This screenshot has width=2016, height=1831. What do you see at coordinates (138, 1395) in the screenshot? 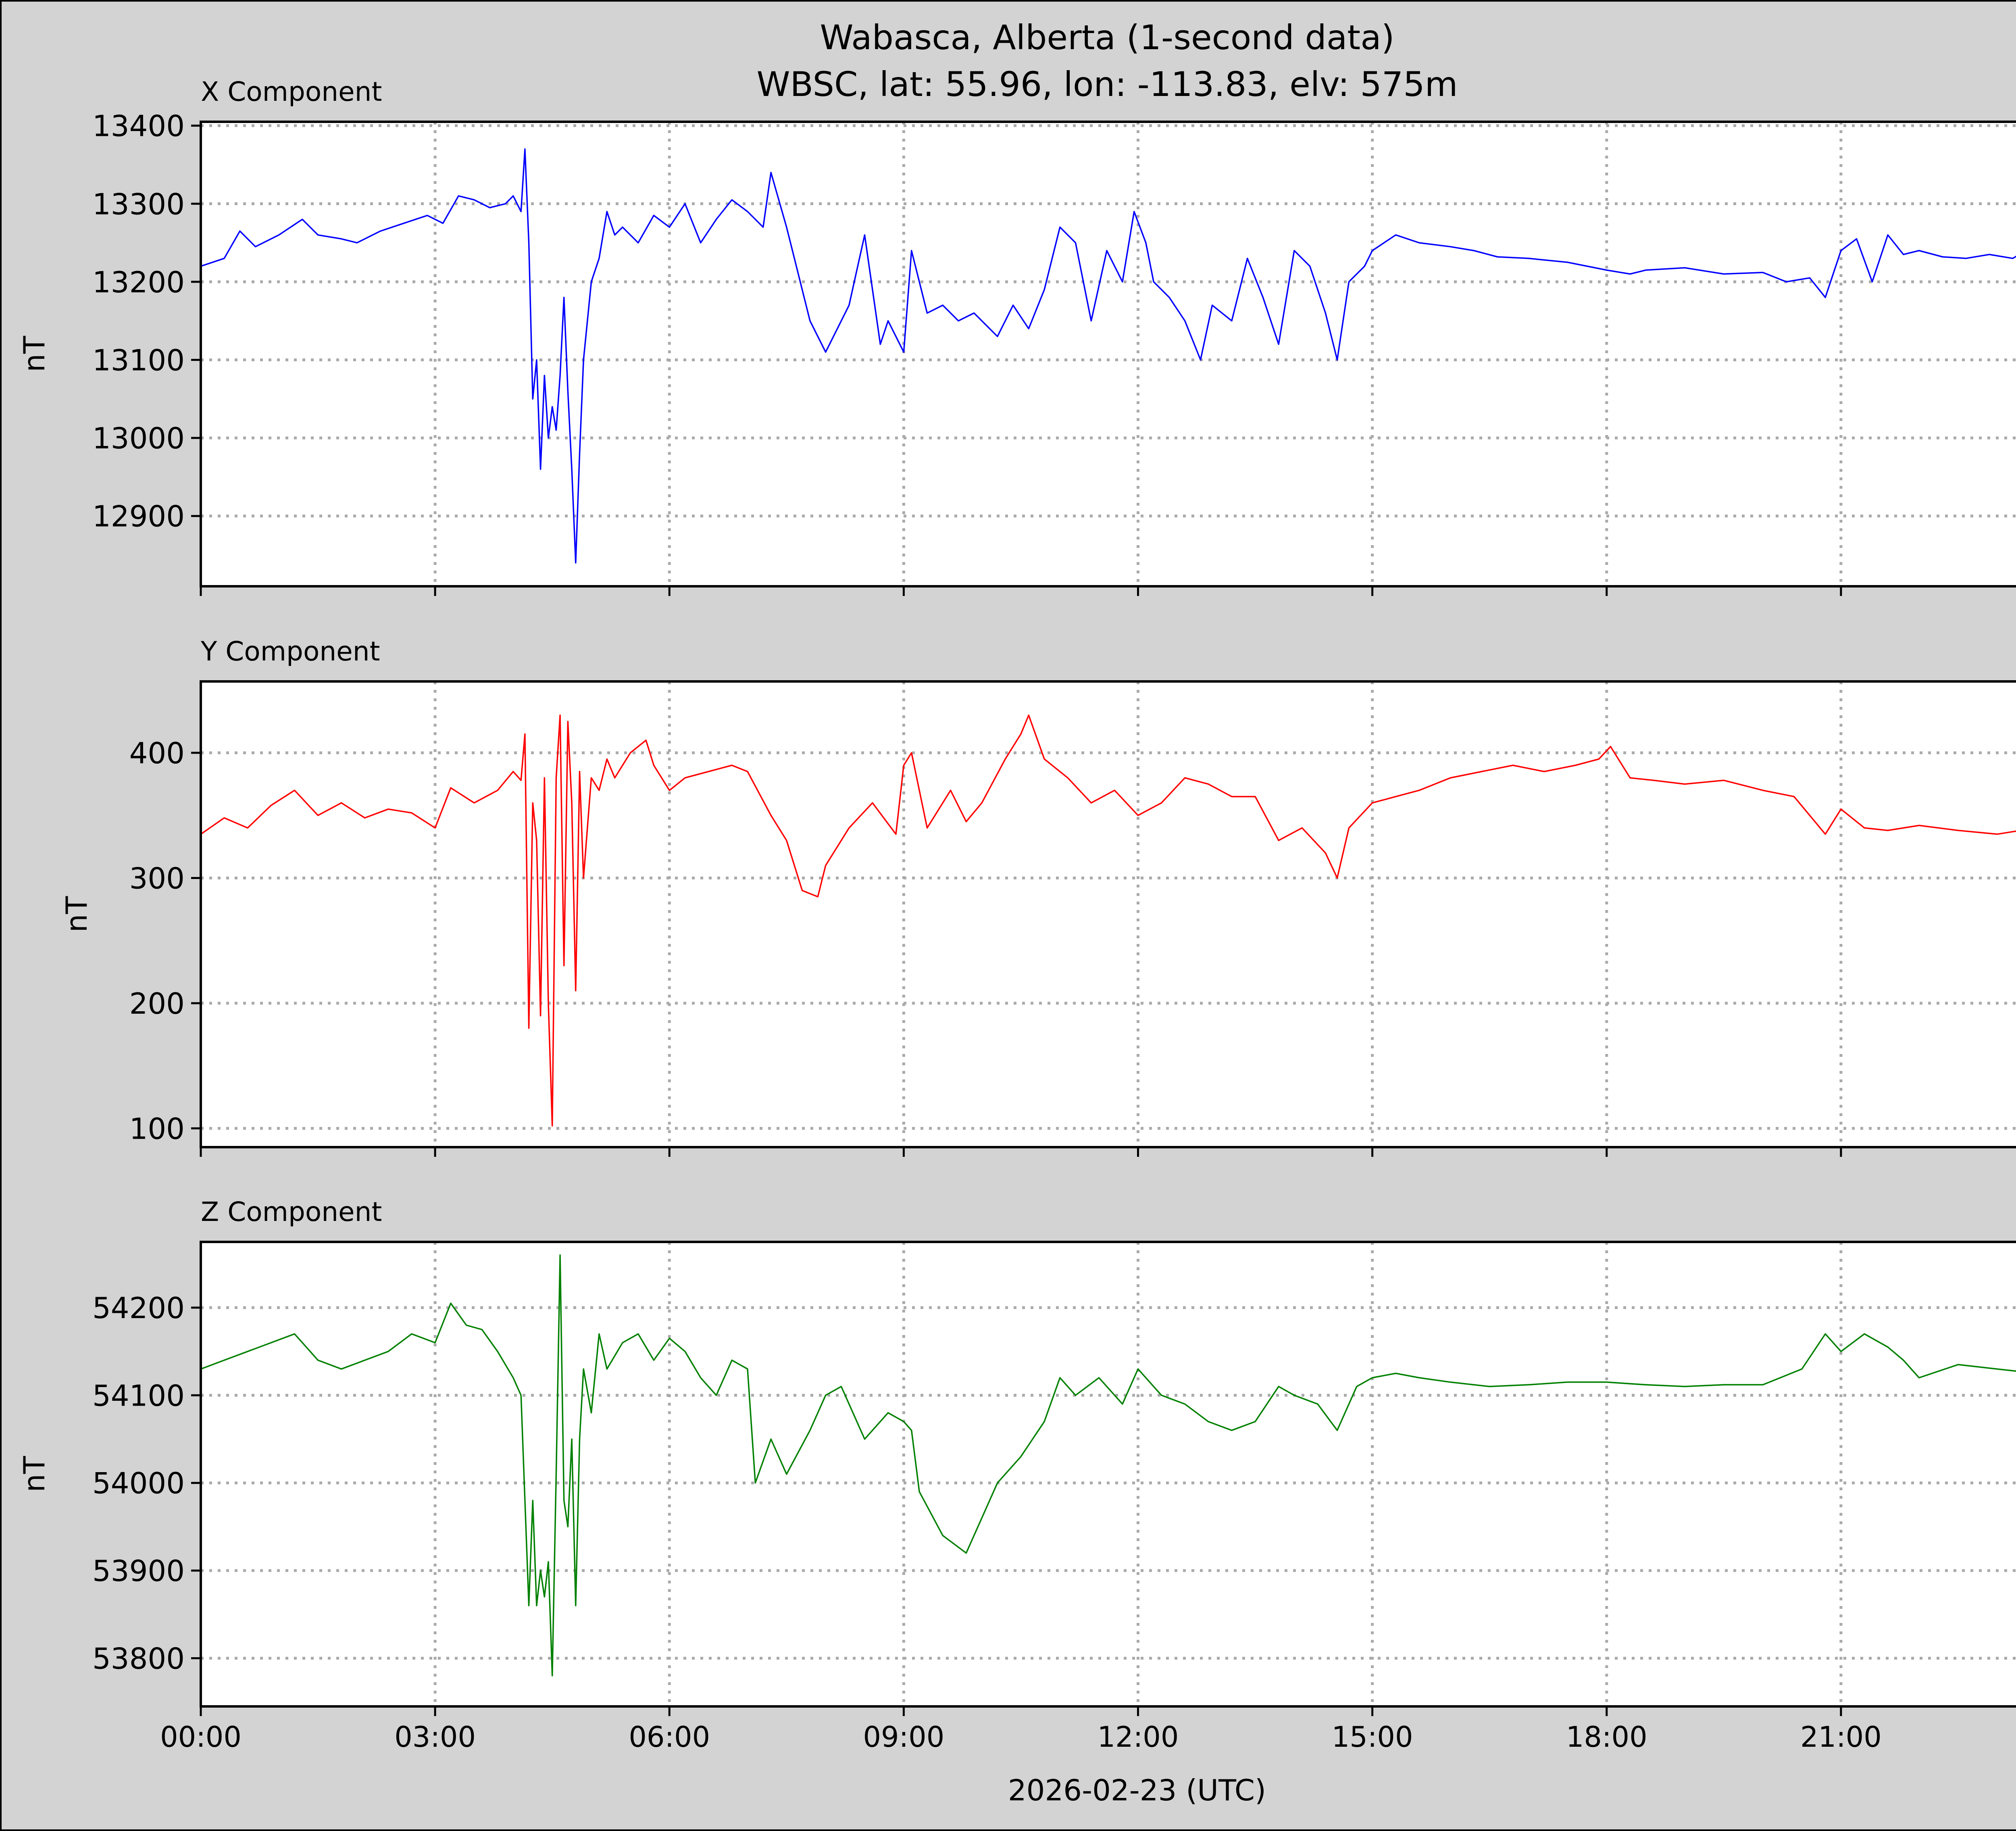
I see `y-tick-label: 54100` at bounding box center [138, 1395].